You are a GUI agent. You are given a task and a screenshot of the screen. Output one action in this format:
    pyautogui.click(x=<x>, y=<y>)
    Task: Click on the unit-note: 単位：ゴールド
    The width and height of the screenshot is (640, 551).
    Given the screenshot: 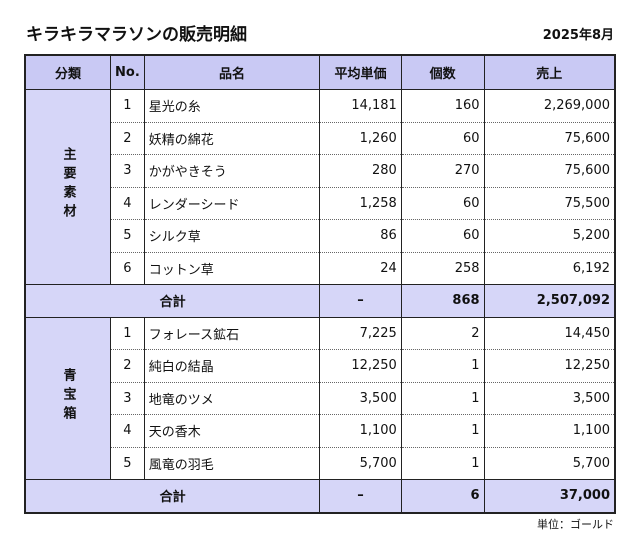 What is the action you would take?
    pyautogui.click(x=575, y=524)
    